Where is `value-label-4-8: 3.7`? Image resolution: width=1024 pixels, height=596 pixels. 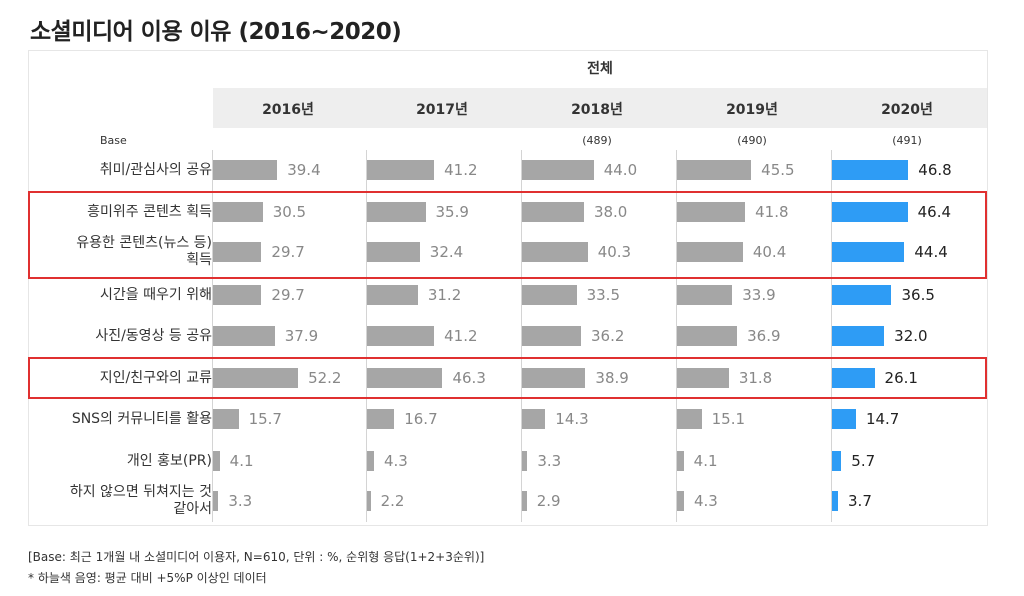
value-label-4-8: 3.7 is located at coordinates (860, 501).